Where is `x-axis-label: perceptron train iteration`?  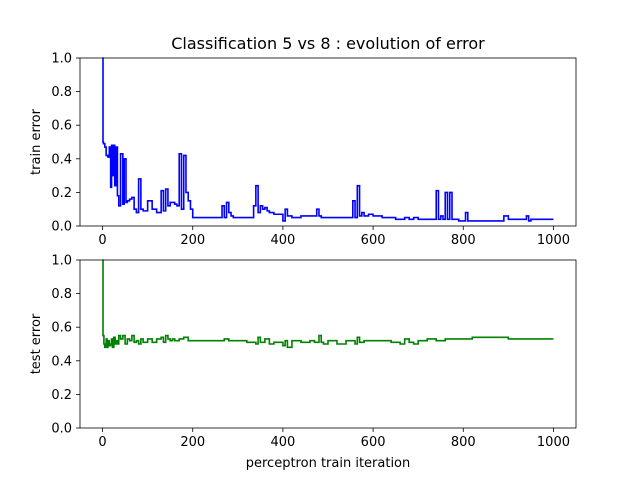 x-axis-label: perceptron train iteration is located at coordinates (328, 463).